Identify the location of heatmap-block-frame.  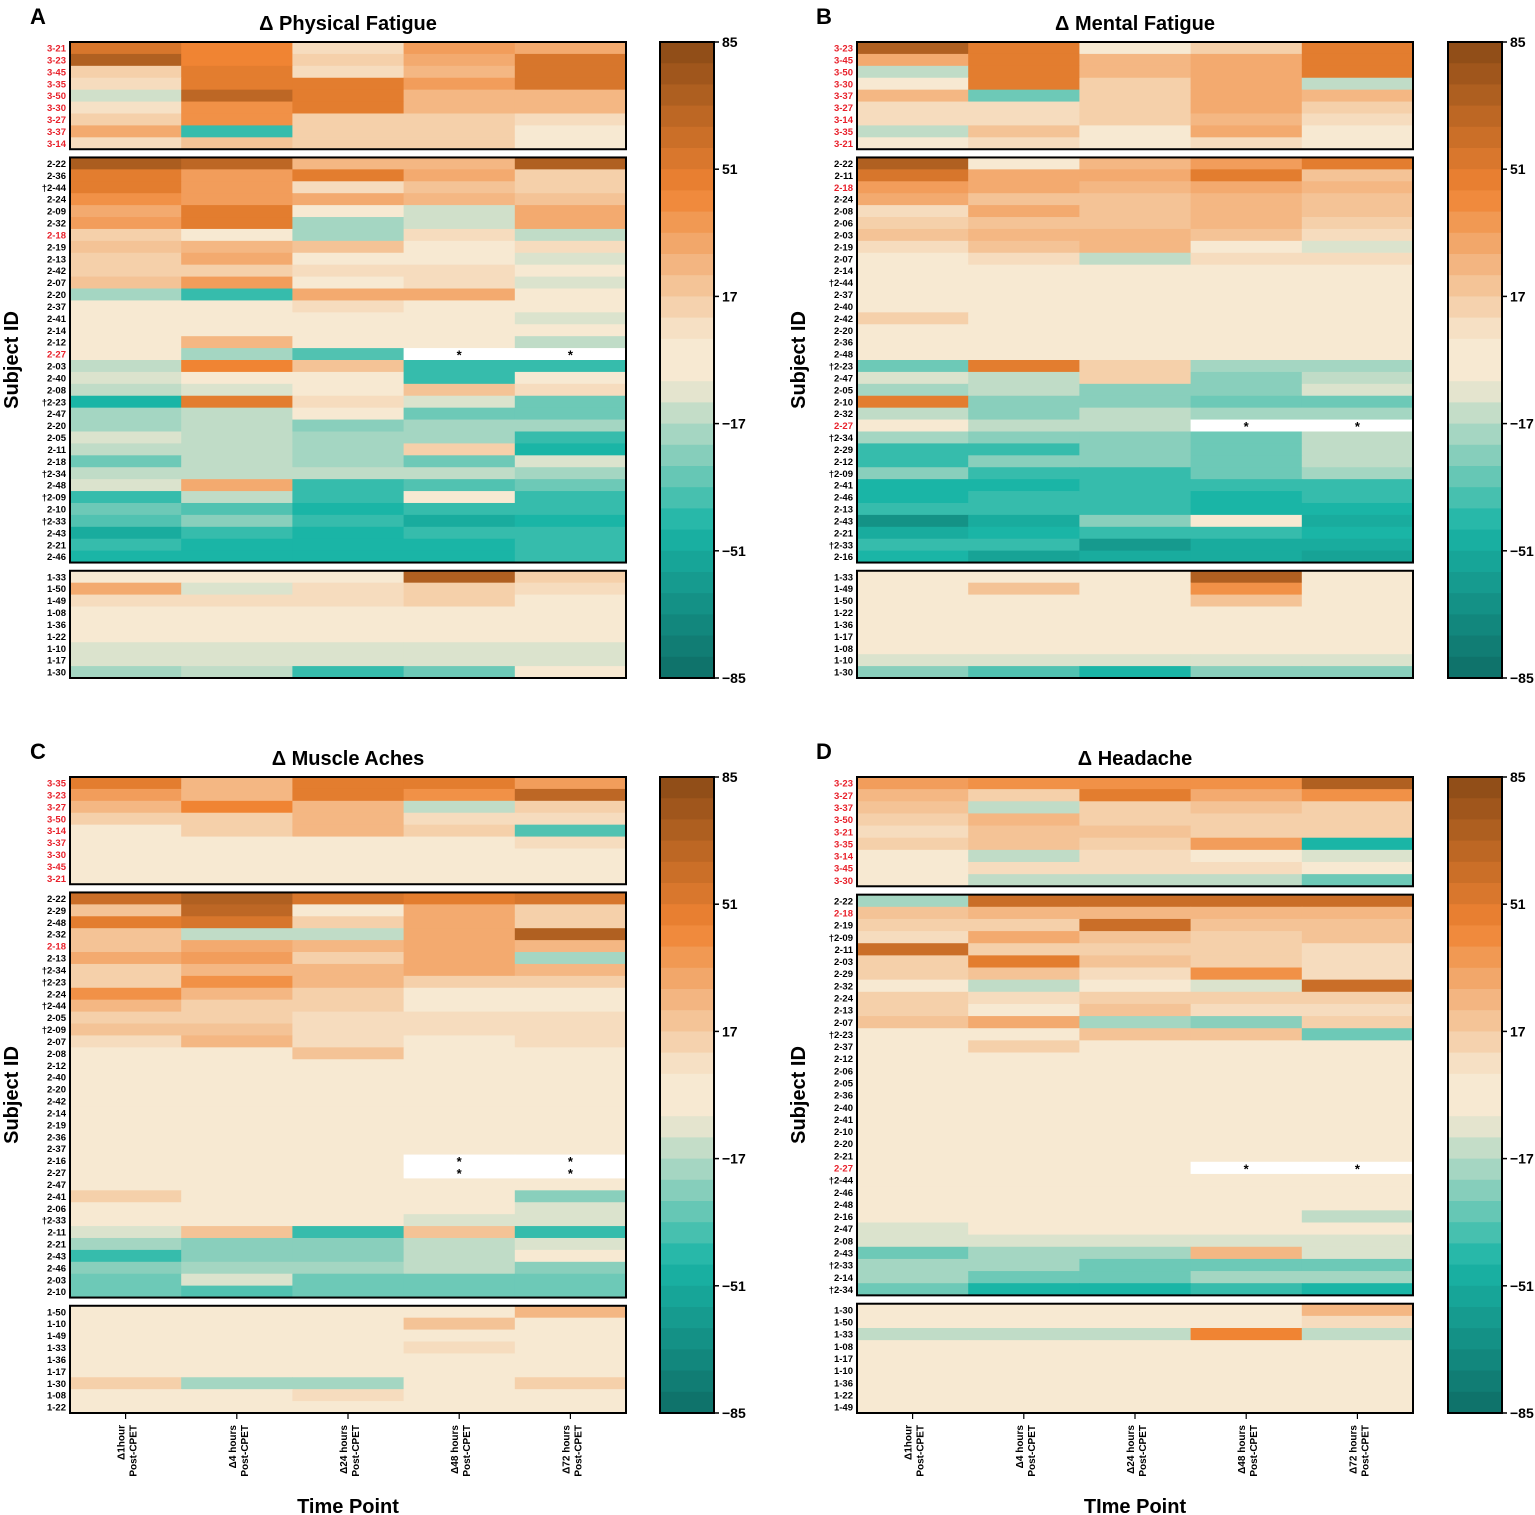
(348, 360).